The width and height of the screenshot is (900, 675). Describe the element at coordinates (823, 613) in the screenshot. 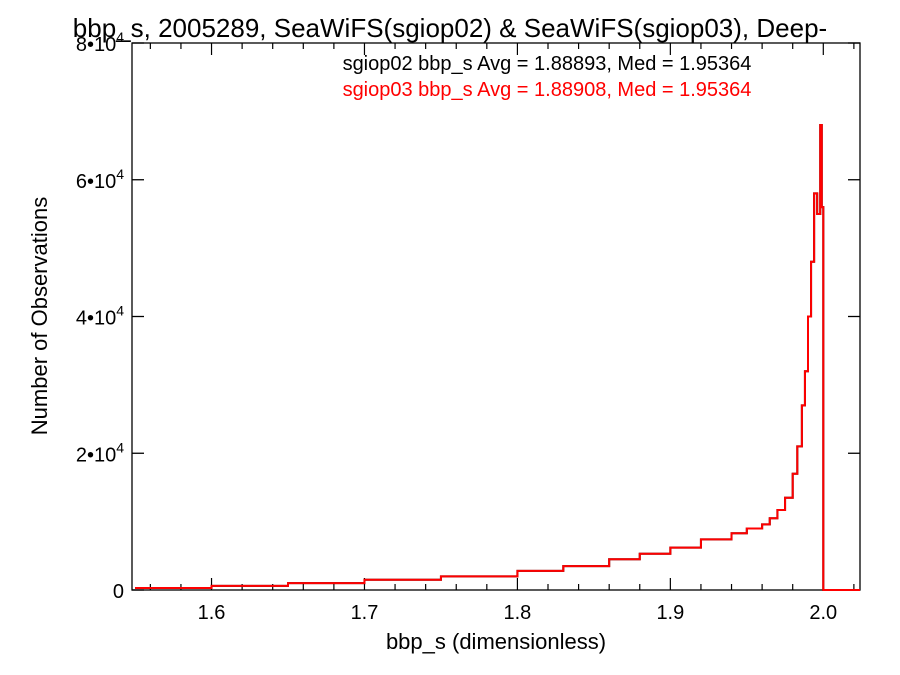

I see `x-tick-label: 2.0` at that location.